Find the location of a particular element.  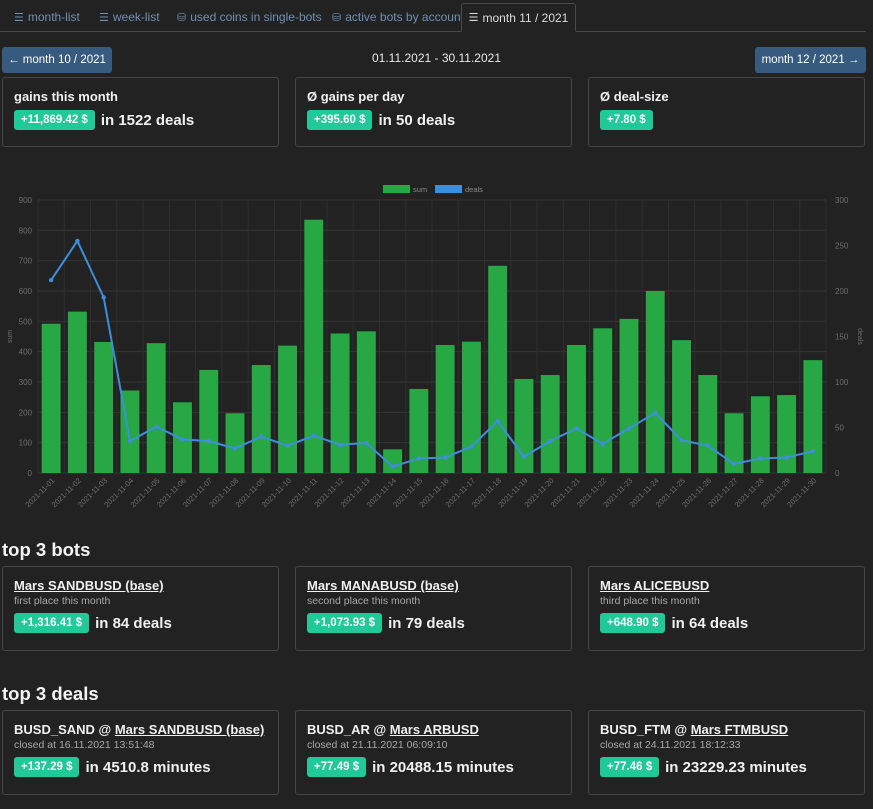

y-tick-label: 900 is located at coordinates (26, 200).